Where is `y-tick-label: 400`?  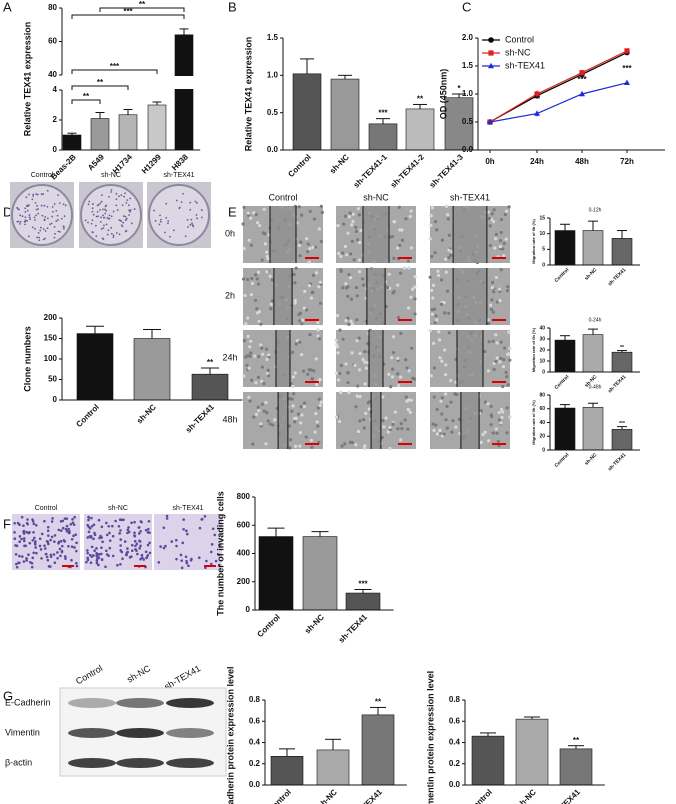
y-tick-label: 400 is located at coordinates (244, 553).